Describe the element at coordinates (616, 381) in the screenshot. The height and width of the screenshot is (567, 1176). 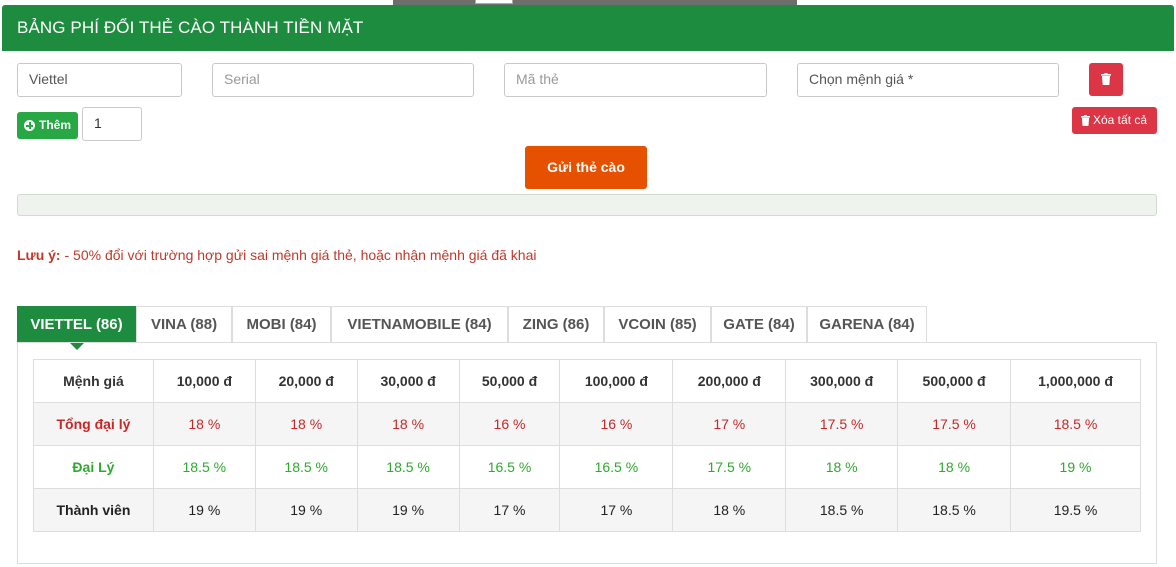
I see `column-header: 100,000 đ` at that location.